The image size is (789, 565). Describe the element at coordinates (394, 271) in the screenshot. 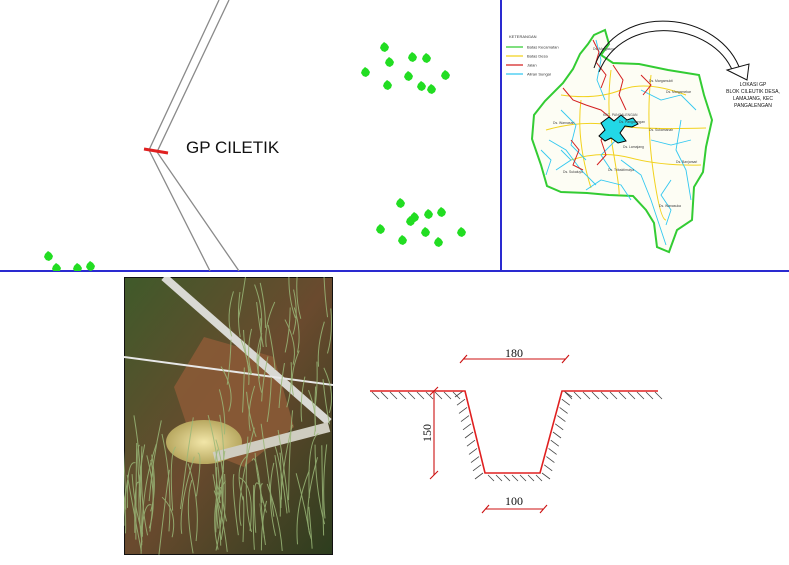

I see `horizontal-divider` at that location.